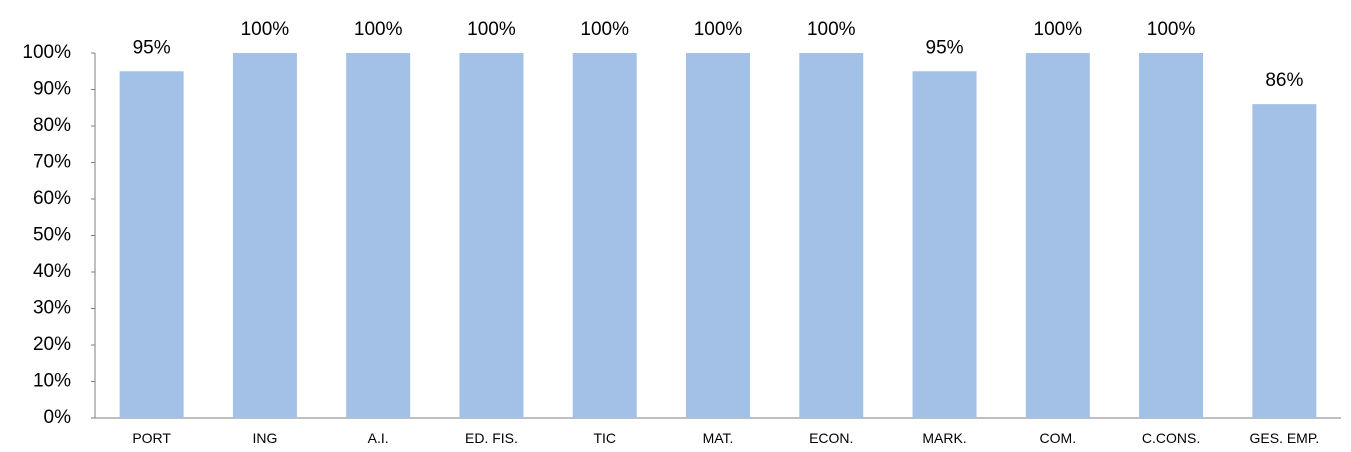 This screenshot has height=452, width=1351. What do you see at coordinates (1058, 438) in the screenshot?
I see `x-tick-label: COM.` at bounding box center [1058, 438].